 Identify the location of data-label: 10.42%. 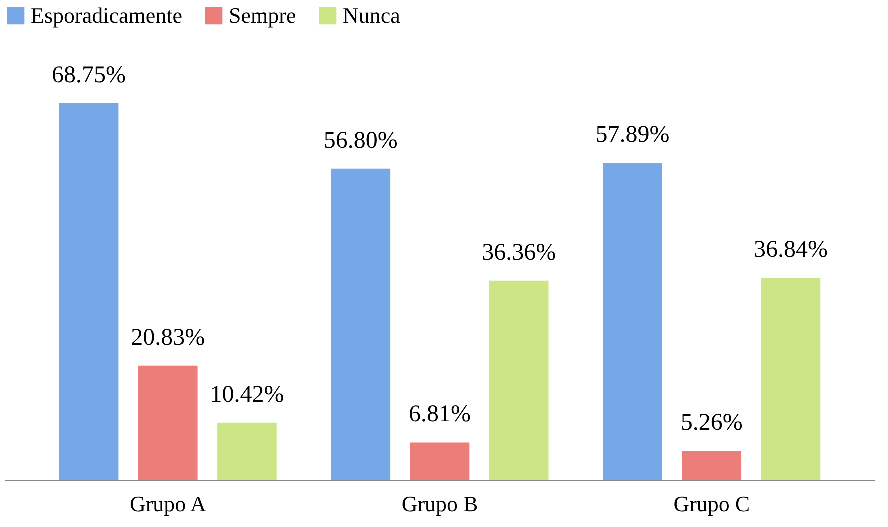
(247, 395).